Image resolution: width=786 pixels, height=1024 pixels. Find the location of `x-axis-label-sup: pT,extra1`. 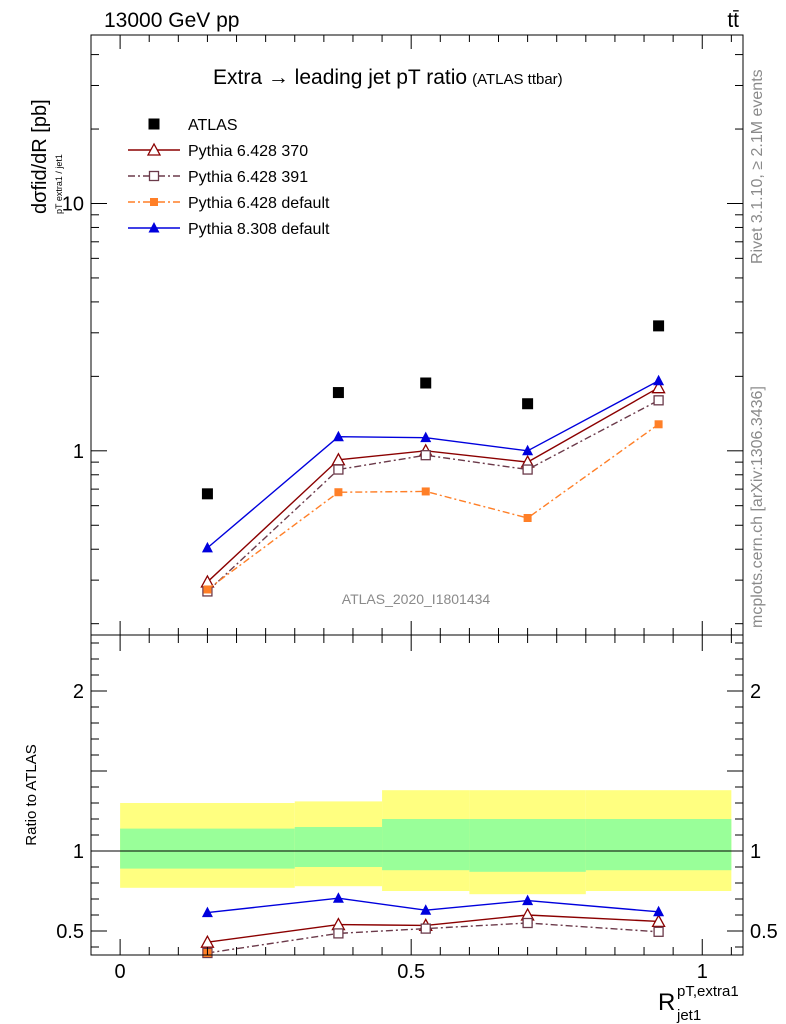

x-axis-label-sup: pT,extra1 is located at coordinates (708, 991).